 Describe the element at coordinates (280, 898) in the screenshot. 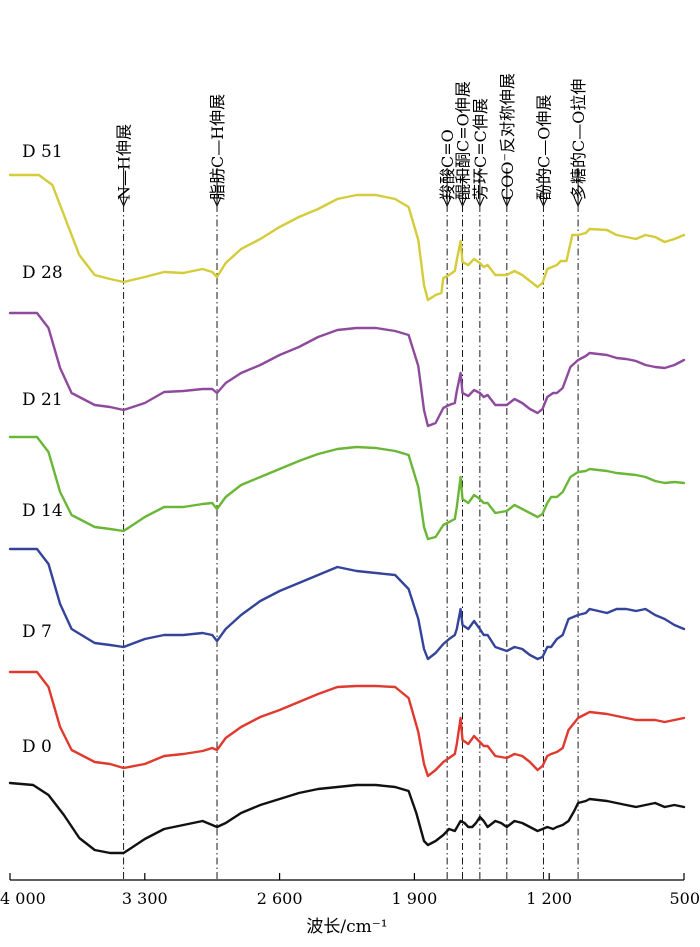

I see `x-tick-label: 2 600` at that location.